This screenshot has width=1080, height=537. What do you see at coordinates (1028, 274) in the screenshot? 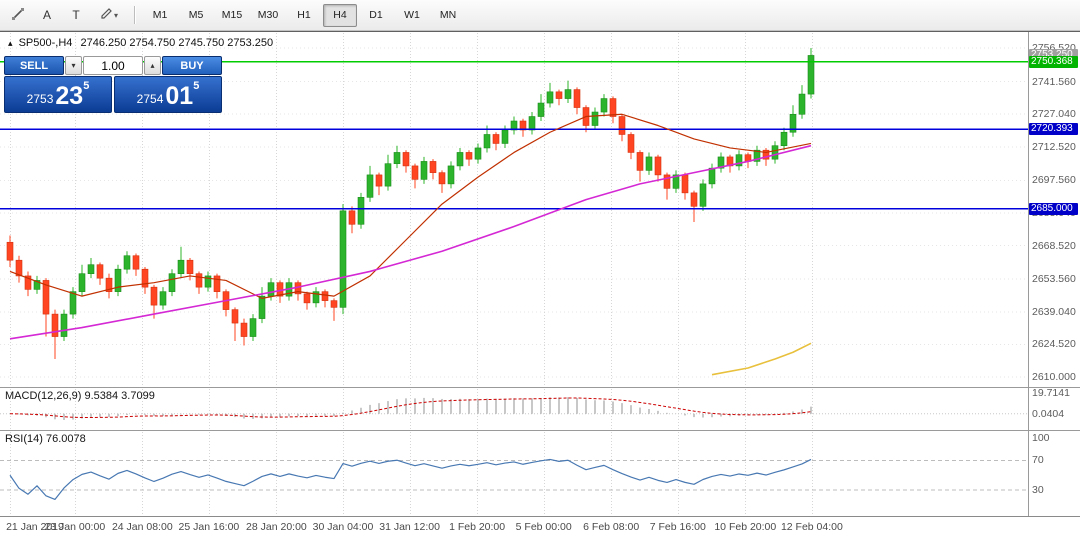
I see `price-scale-border` at bounding box center [1028, 274].